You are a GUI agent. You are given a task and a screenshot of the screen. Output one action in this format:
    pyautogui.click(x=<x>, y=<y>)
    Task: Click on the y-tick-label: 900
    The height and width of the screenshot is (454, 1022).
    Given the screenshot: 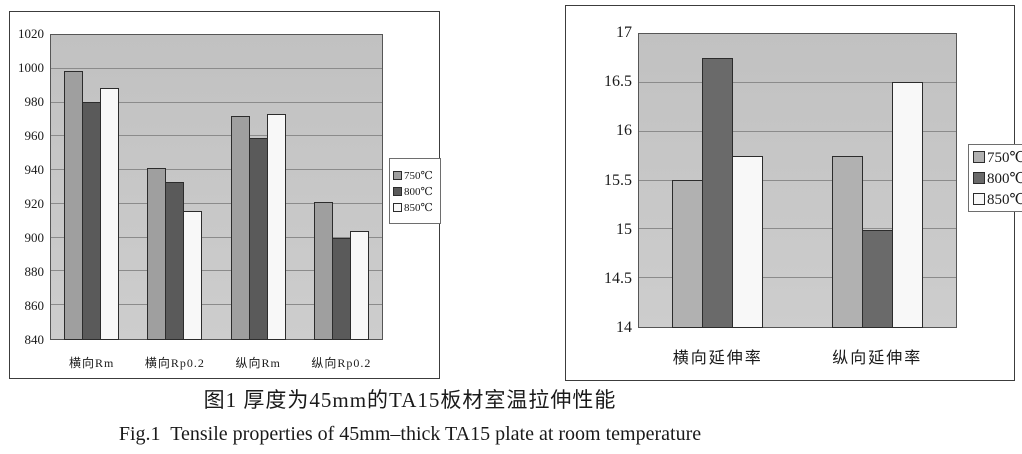 What is the action you would take?
    pyautogui.click(x=34, y=237)
    